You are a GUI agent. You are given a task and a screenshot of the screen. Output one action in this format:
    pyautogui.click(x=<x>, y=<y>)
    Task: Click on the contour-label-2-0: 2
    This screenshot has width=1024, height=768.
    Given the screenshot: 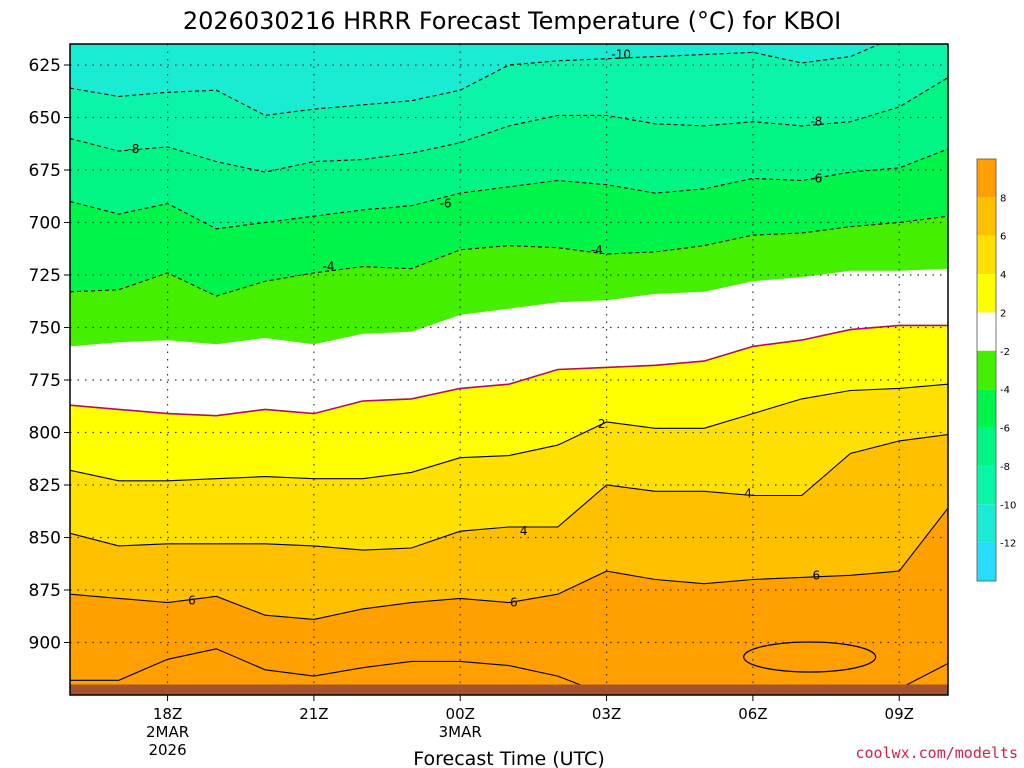 What is the action you would take?
    pyautogui.click(x=602, y=424)
    